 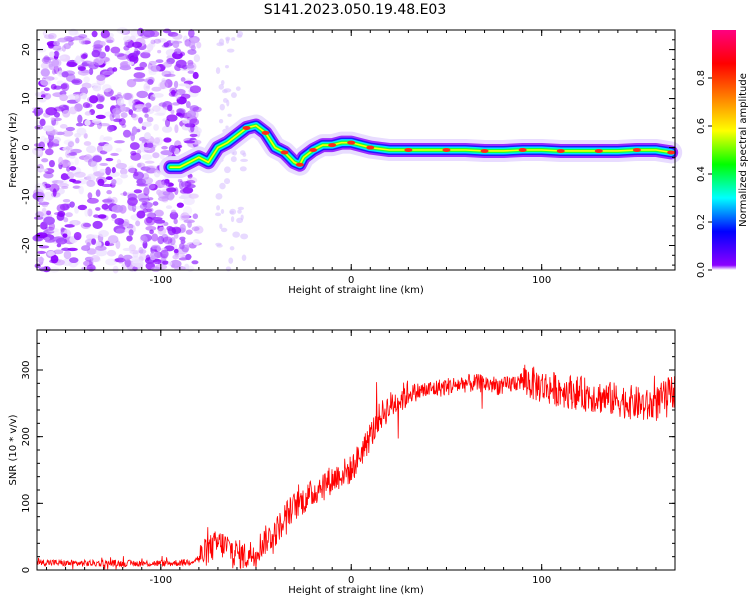 I want to click on y-tick-label: 200, so click(x=26, y=436).